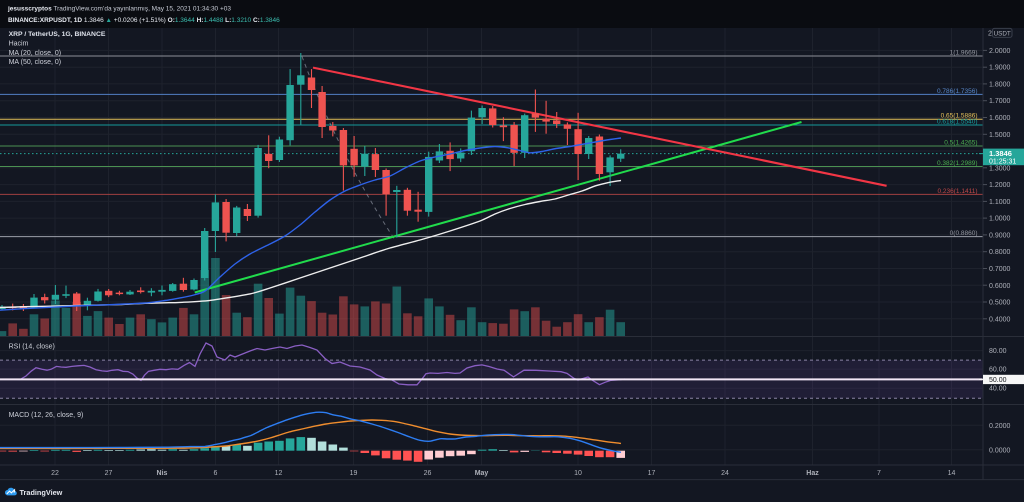 The width and height of the screenshot is (1024, 502). What do you see at coordinates (428, 473) in the screenshot?
I see `svg-text: 26` at bounding box center [428, 473].